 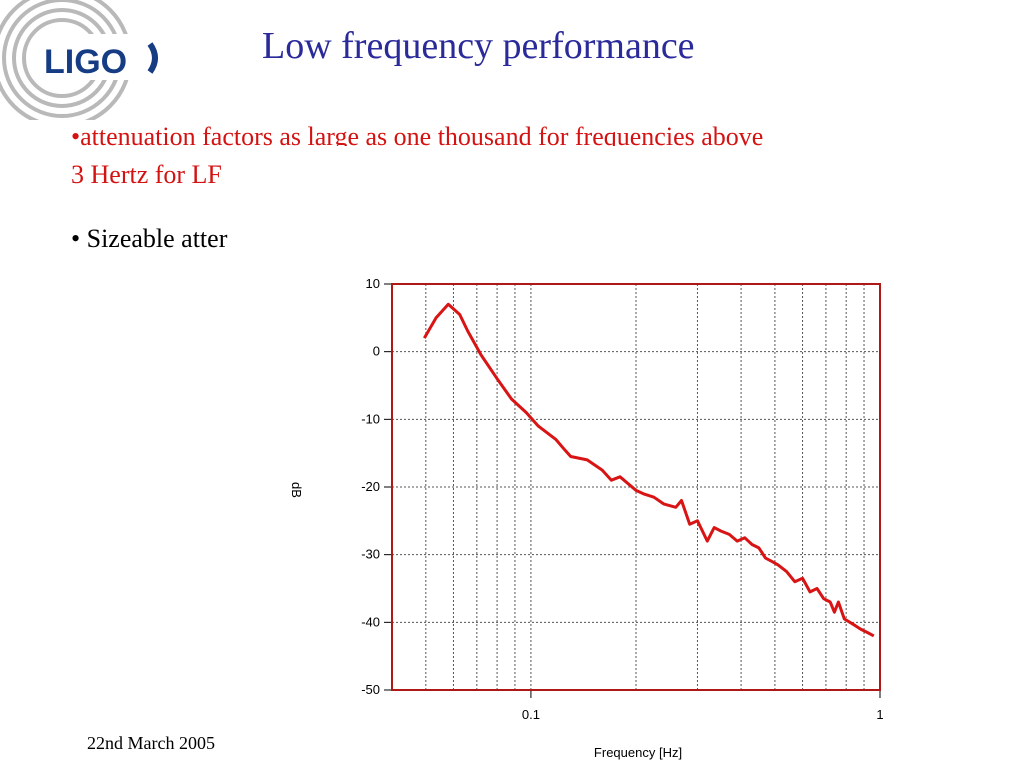 I want to click on slide-title: Low frequency performance, so click(x=478, y=46).